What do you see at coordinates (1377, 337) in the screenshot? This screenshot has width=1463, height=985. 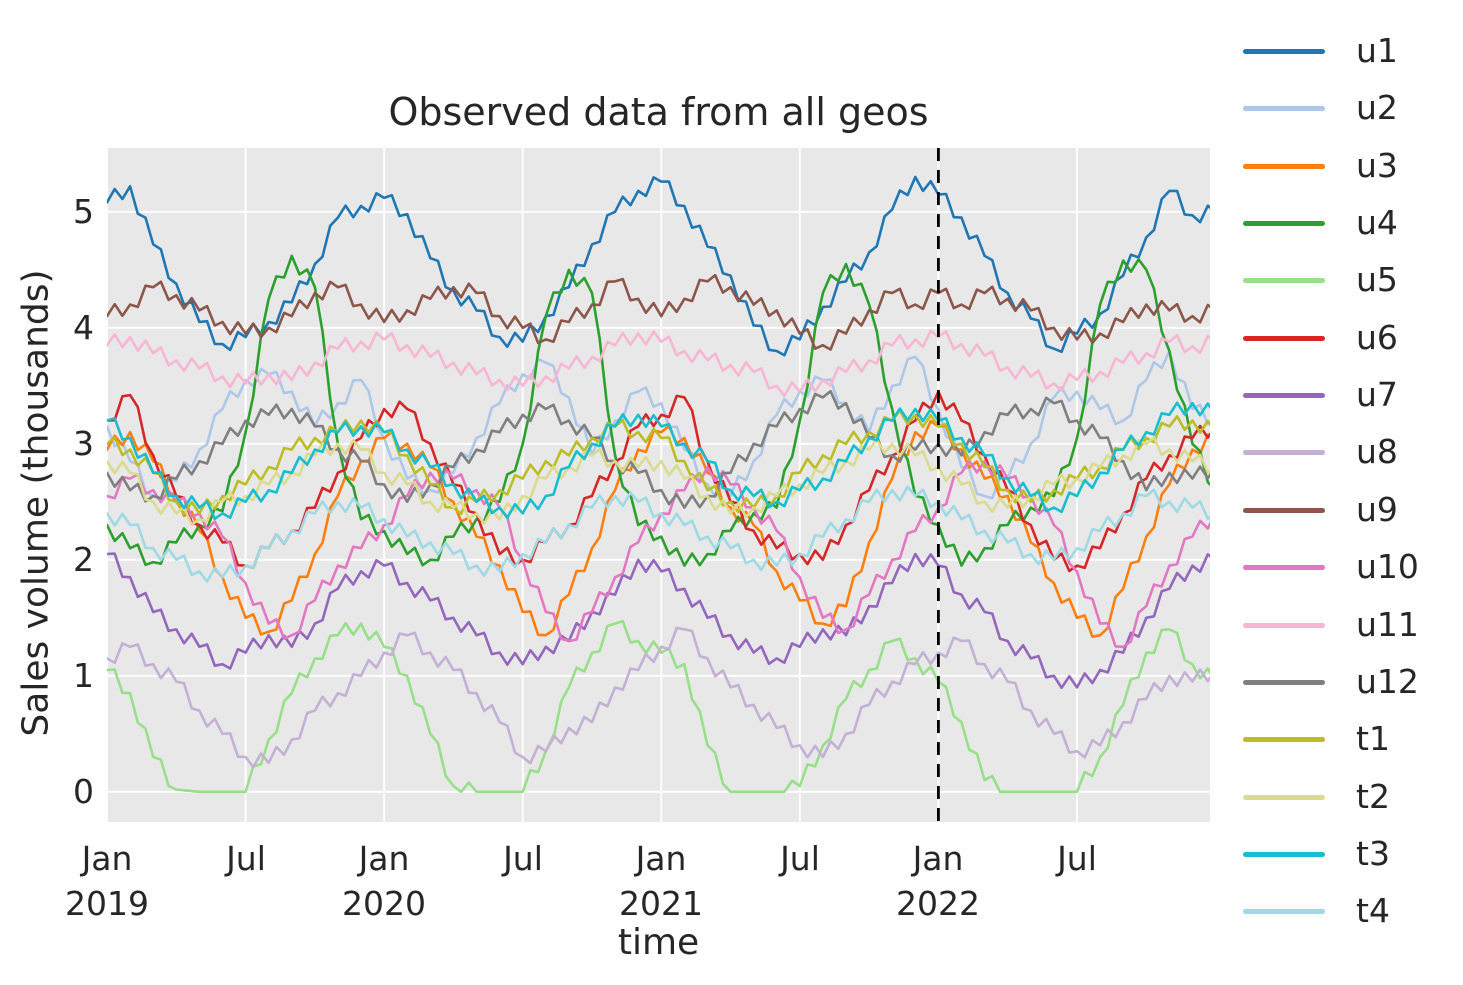 I see `legend-label: u6` at bounding box center [1377, 337].